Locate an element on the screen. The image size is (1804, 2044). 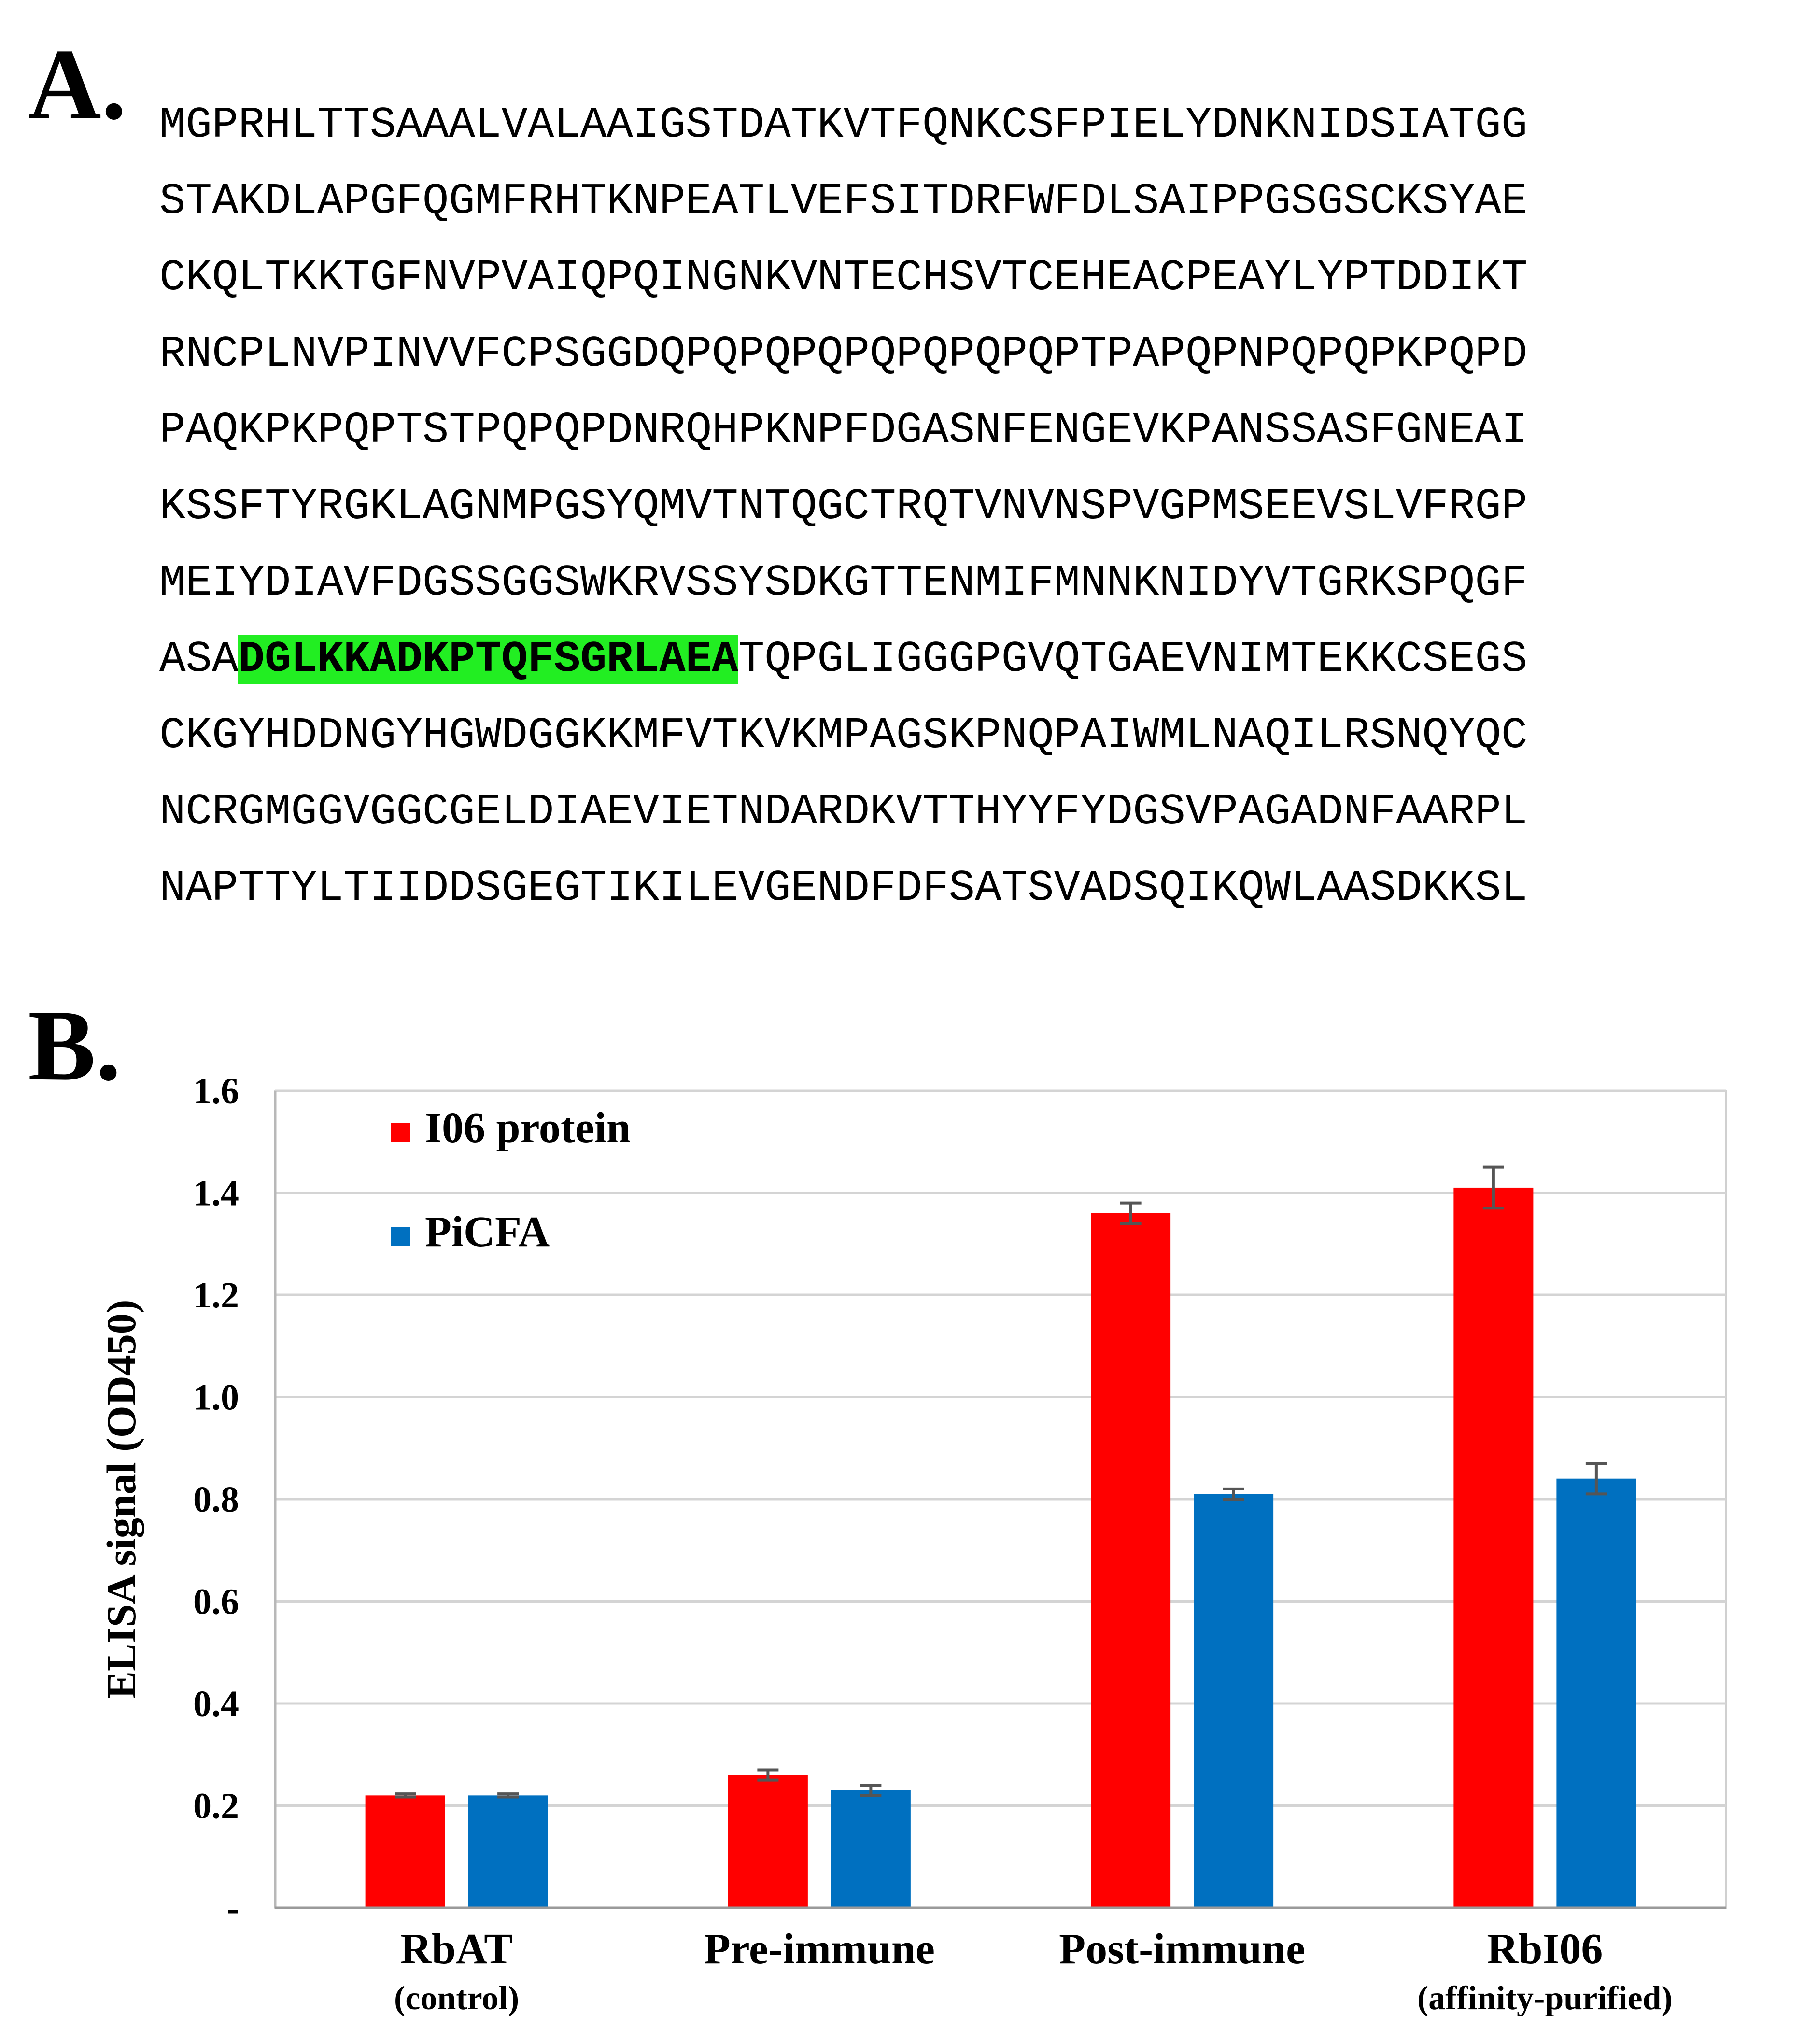
x-category-label: Pre-immune is located at coordinates (819, 1949).